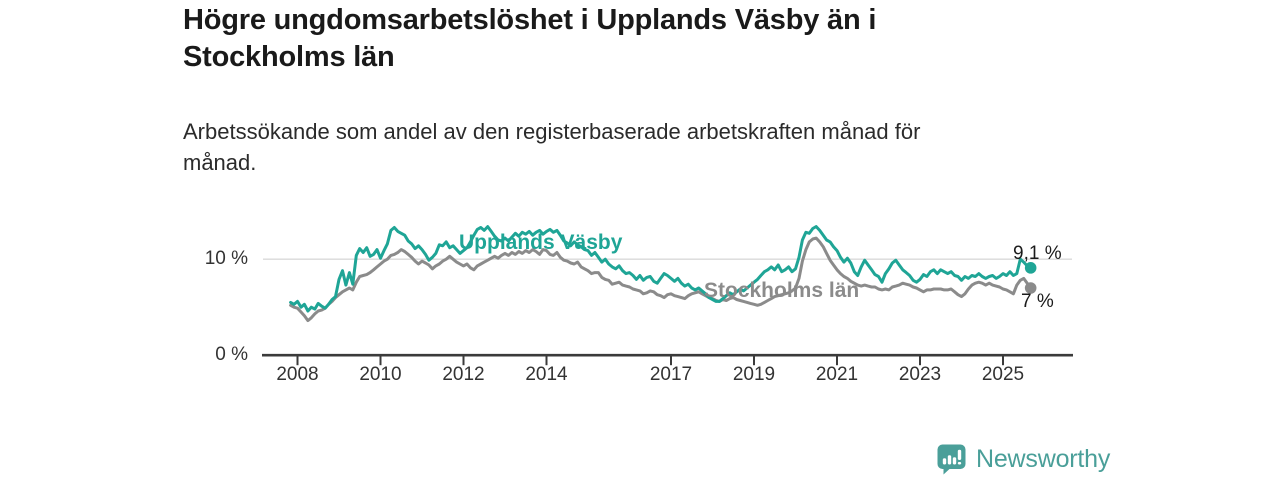 The image size is (1280, 480). Describe the element at coordinates (1037, 301) in the screenshot. I see `end-value-label-stockholms-lan: 7 %` at that location.